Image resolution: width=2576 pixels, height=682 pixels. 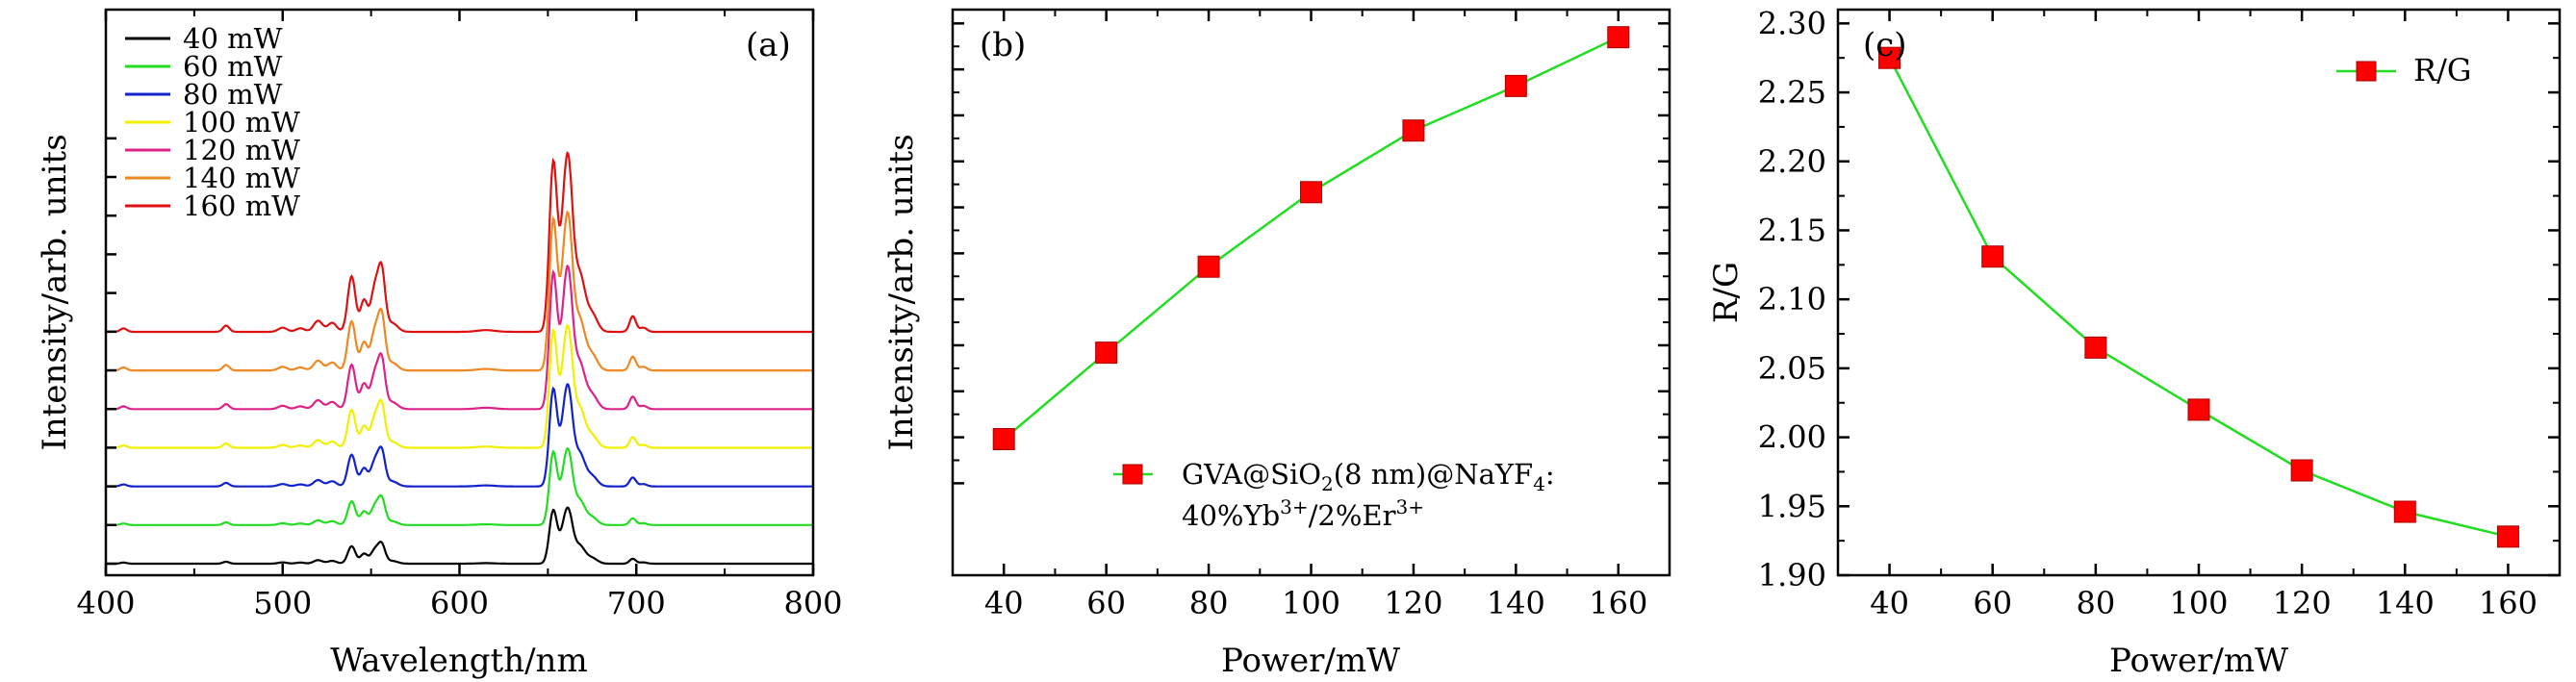 What do you see at coordinates (458, 661) in the screenshot?
I see `x-axis-label: Wavelength/nm` at bounding box center [458, 661].